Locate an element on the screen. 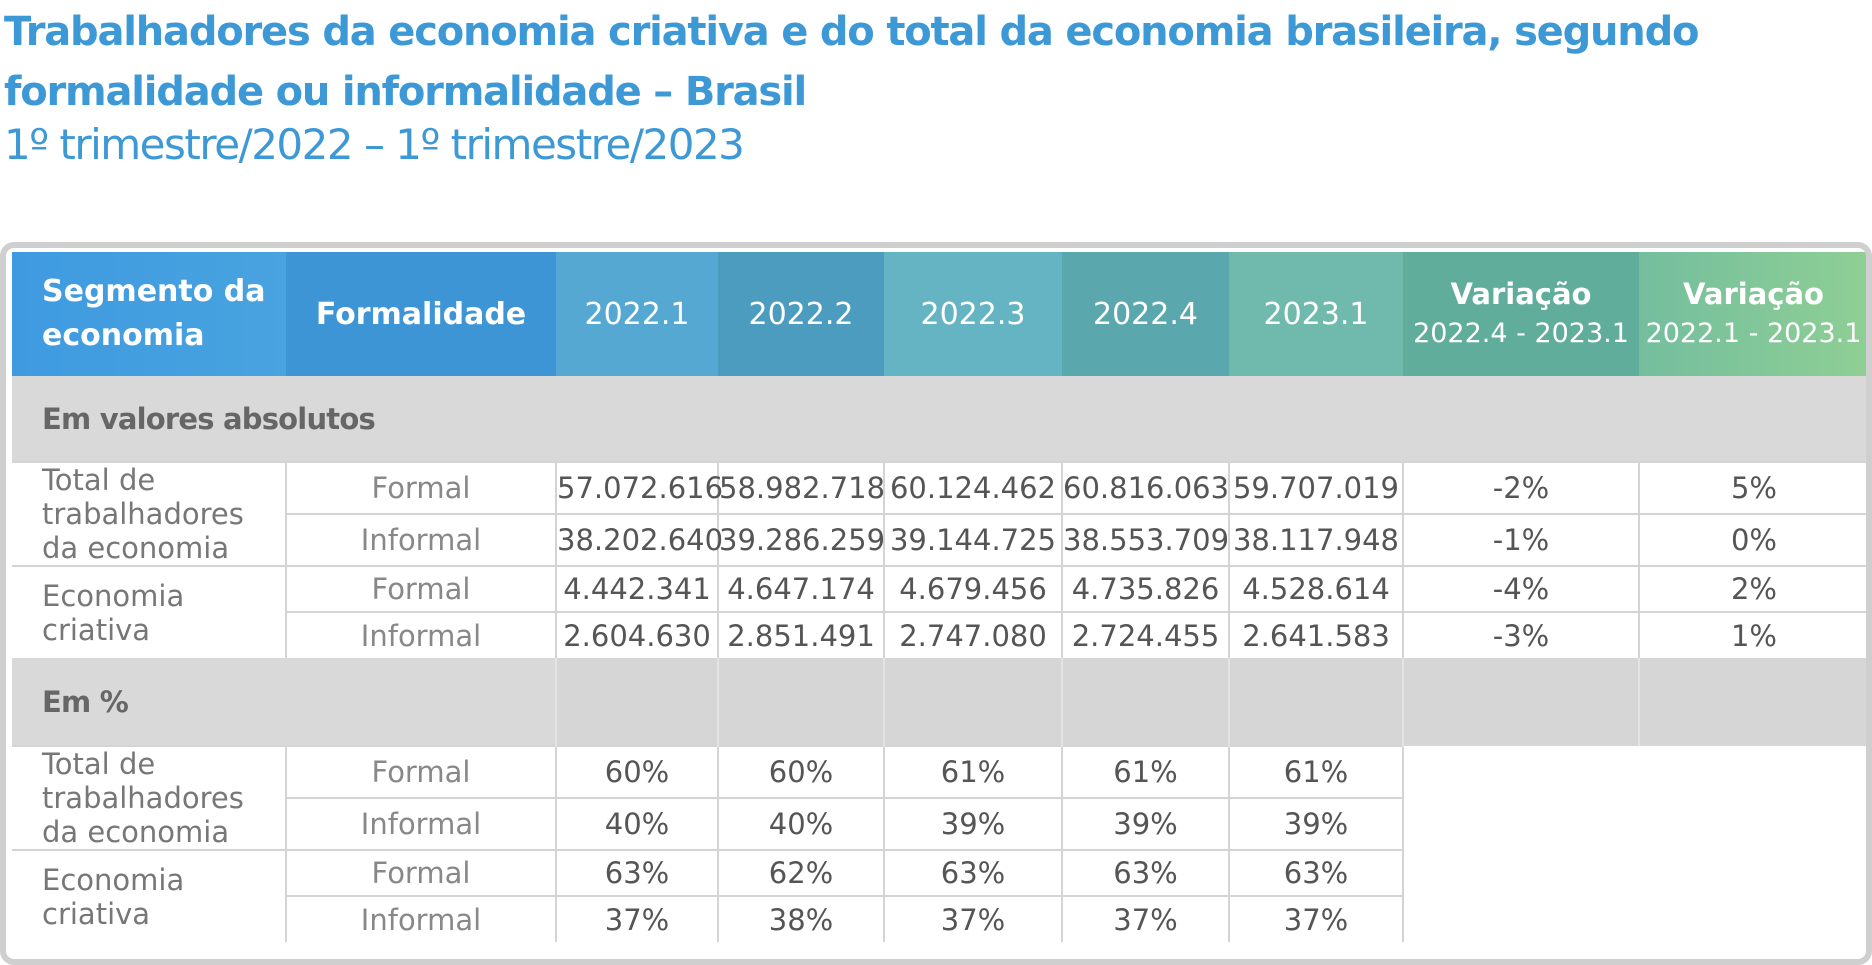 The height and width of the screenshot is (965, 1872). value-cell: 4.679.456 is located at coordinates (972, 588).